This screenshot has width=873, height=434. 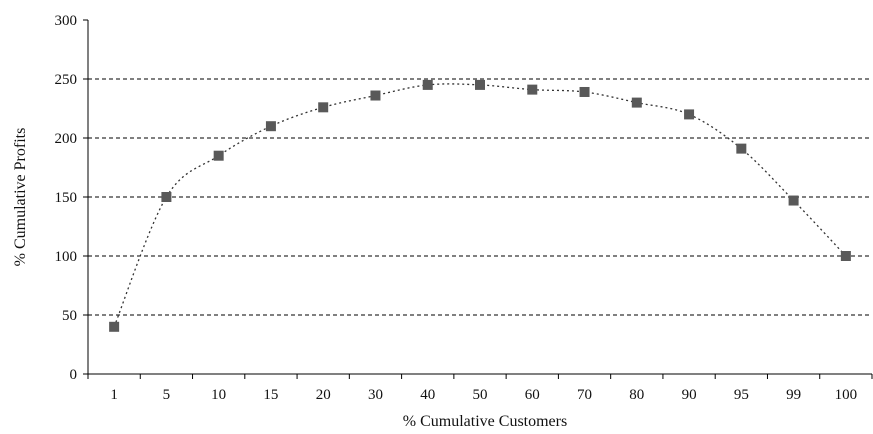 I want to click on y-tick-label-150: 150, so click(x=66, y=198).